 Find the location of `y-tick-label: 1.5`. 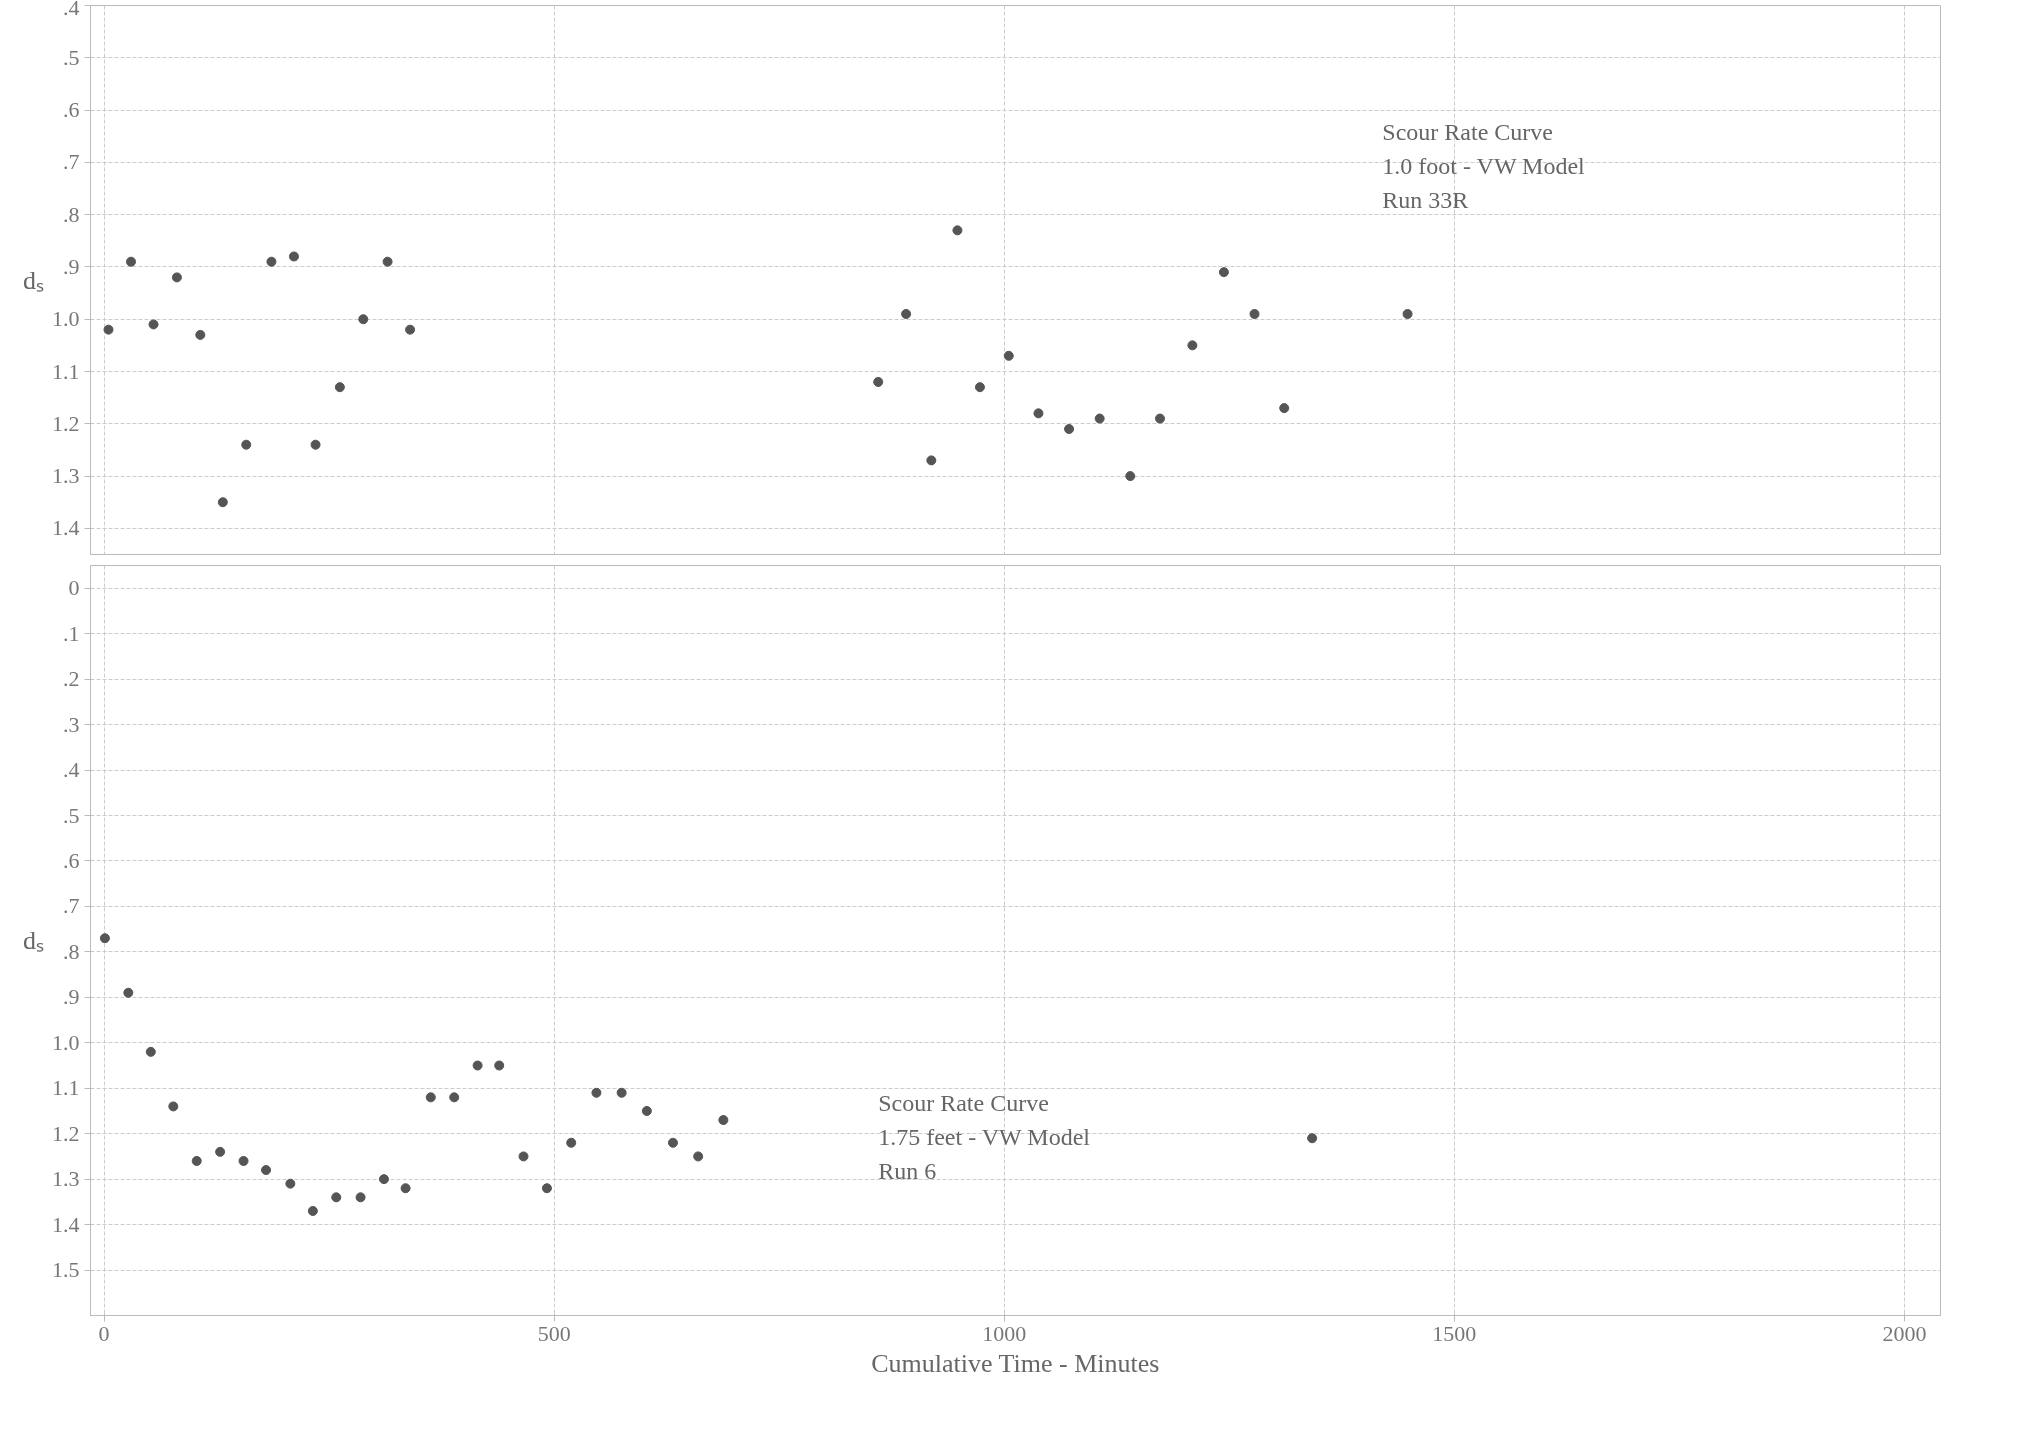

y-tick-label: 1.5 is located at coordinates (66, 1270).